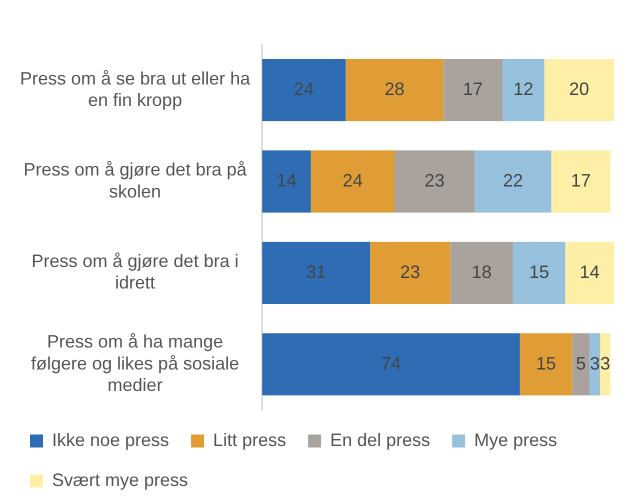 Image resolution: width=626 pixels, height=500 pixels. What do you see at coordinates (516, 440) in the screenshot?
I see `legend-label: Mye press` at bounding box center [516, 440].